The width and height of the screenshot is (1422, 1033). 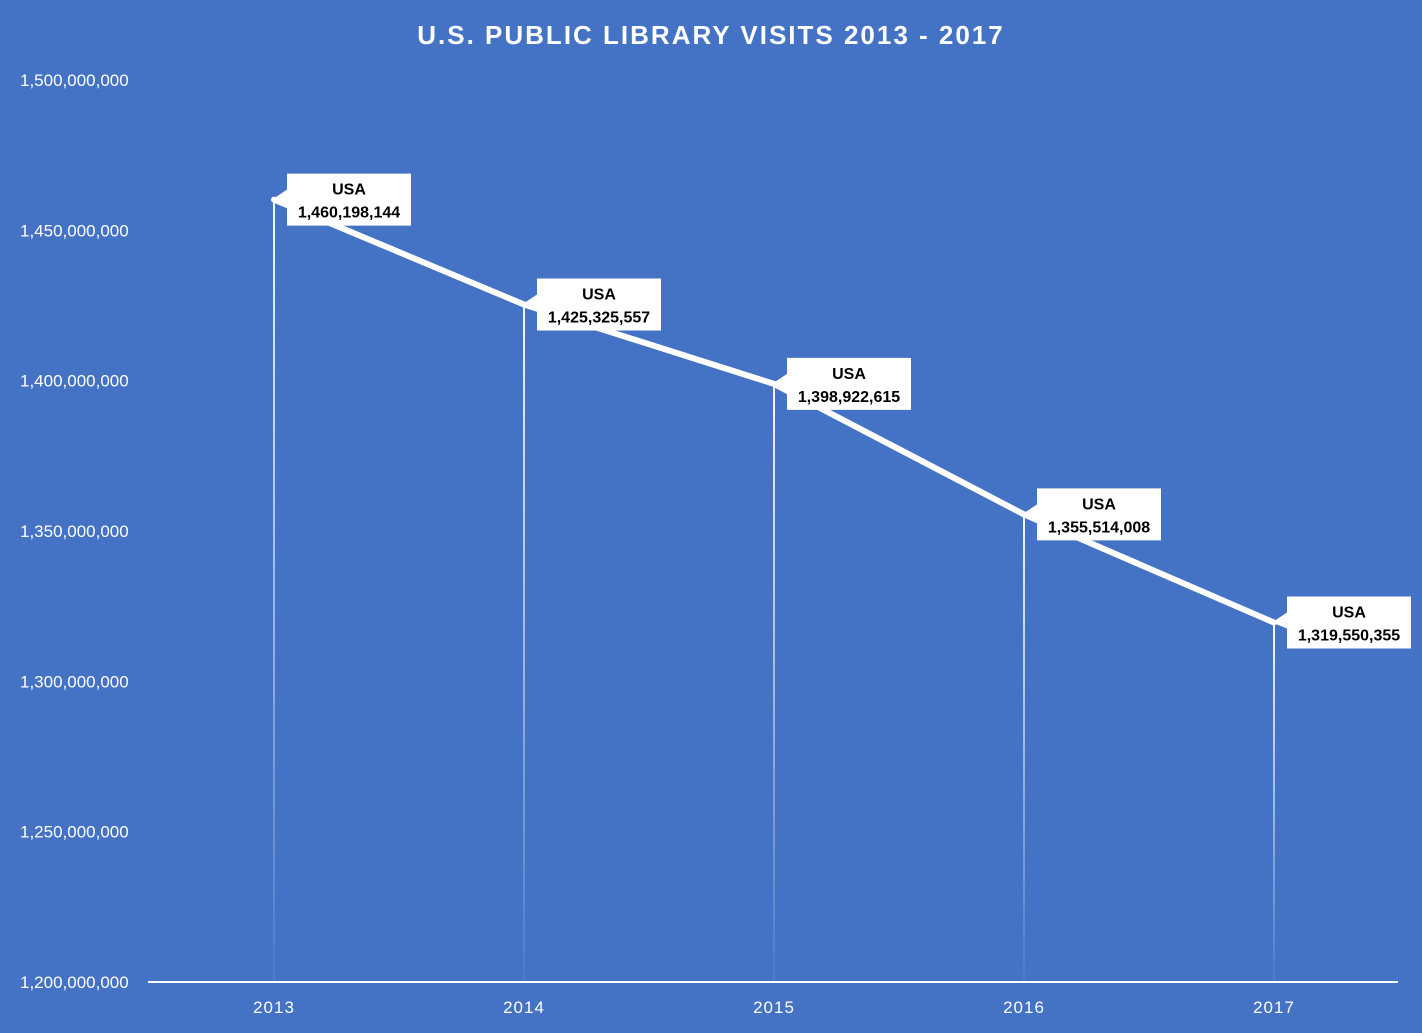 What do you see at coordinates (349, 213) in the screenshot?
I see `data-label-value: 1,460,198,144` at bounding box center [349, 213].